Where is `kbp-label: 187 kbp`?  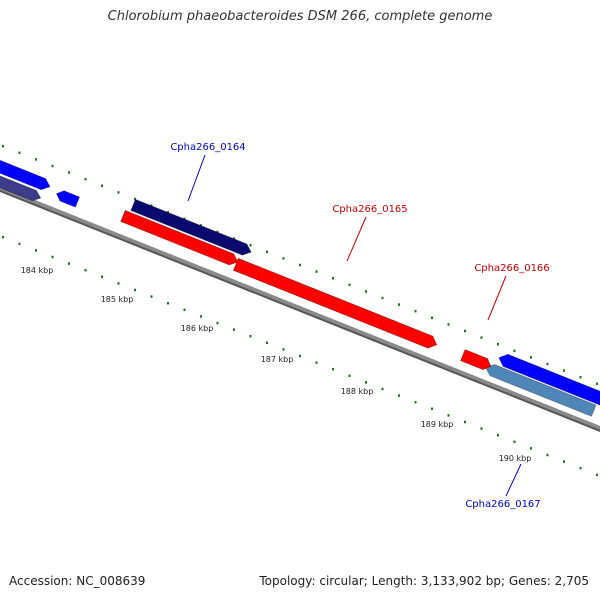
kbp-label: 187 kbp is located at coordinates (277, 359).